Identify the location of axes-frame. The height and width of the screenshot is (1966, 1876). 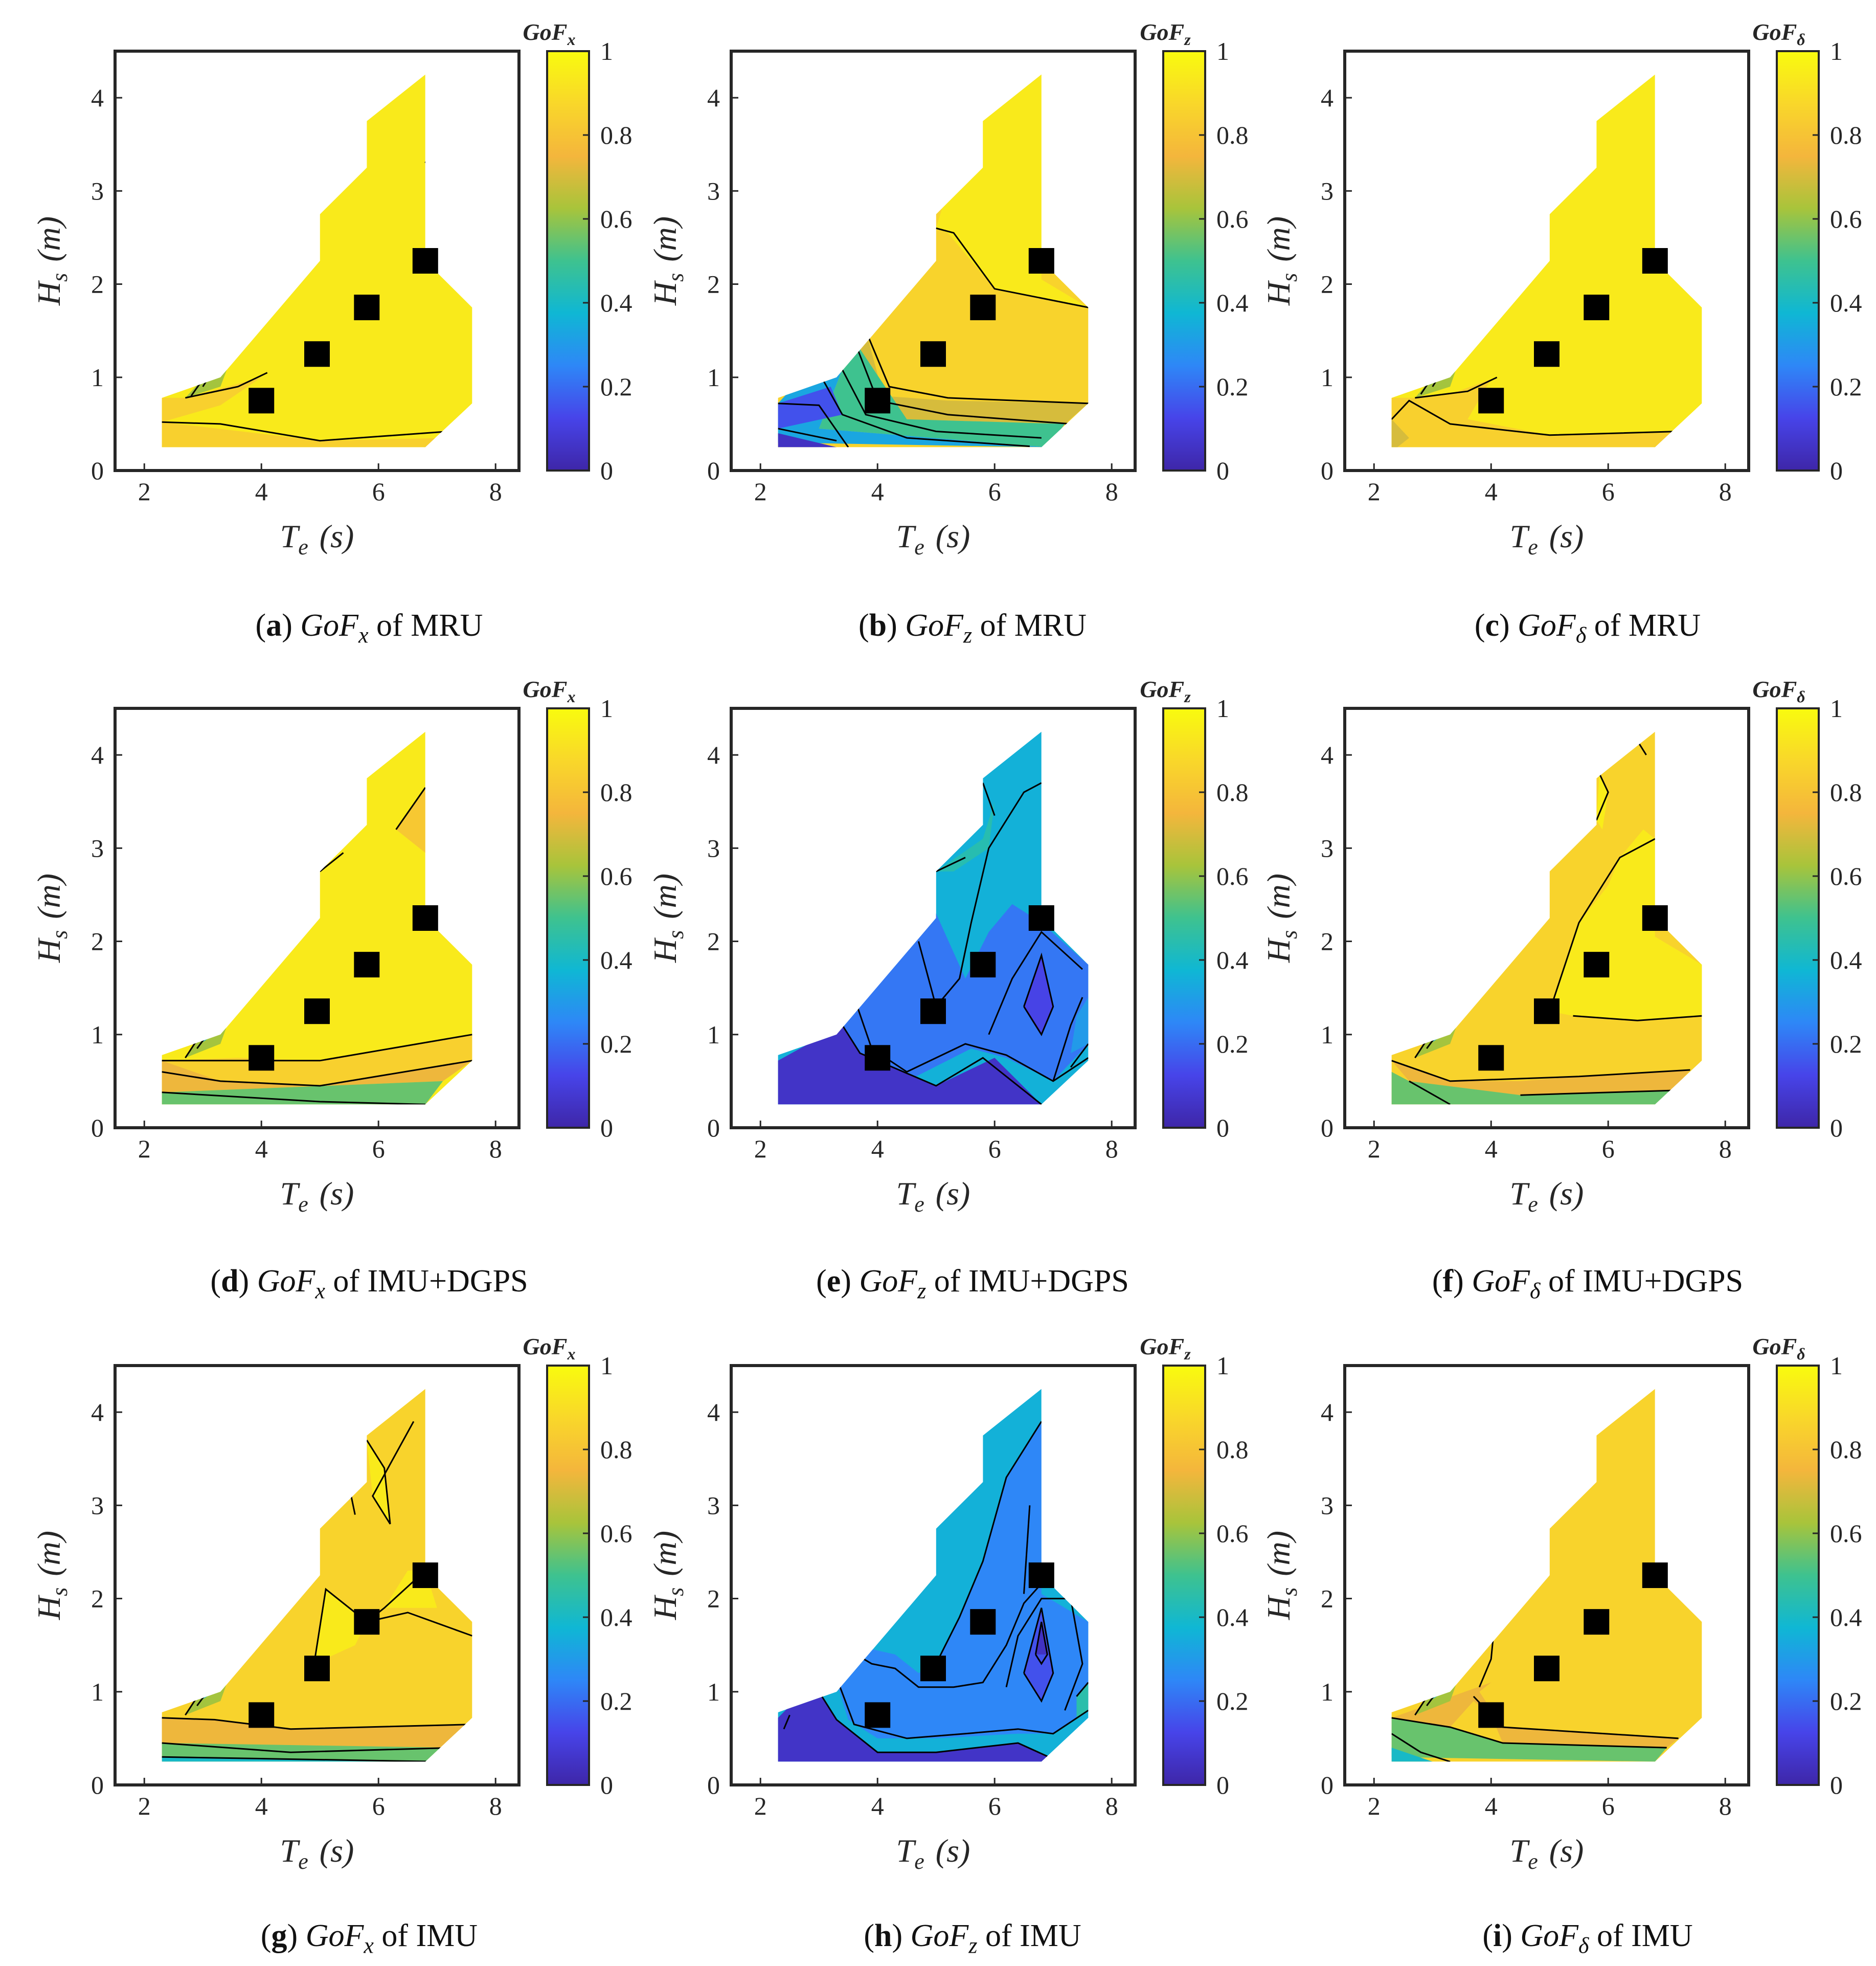
(1546, 1575).